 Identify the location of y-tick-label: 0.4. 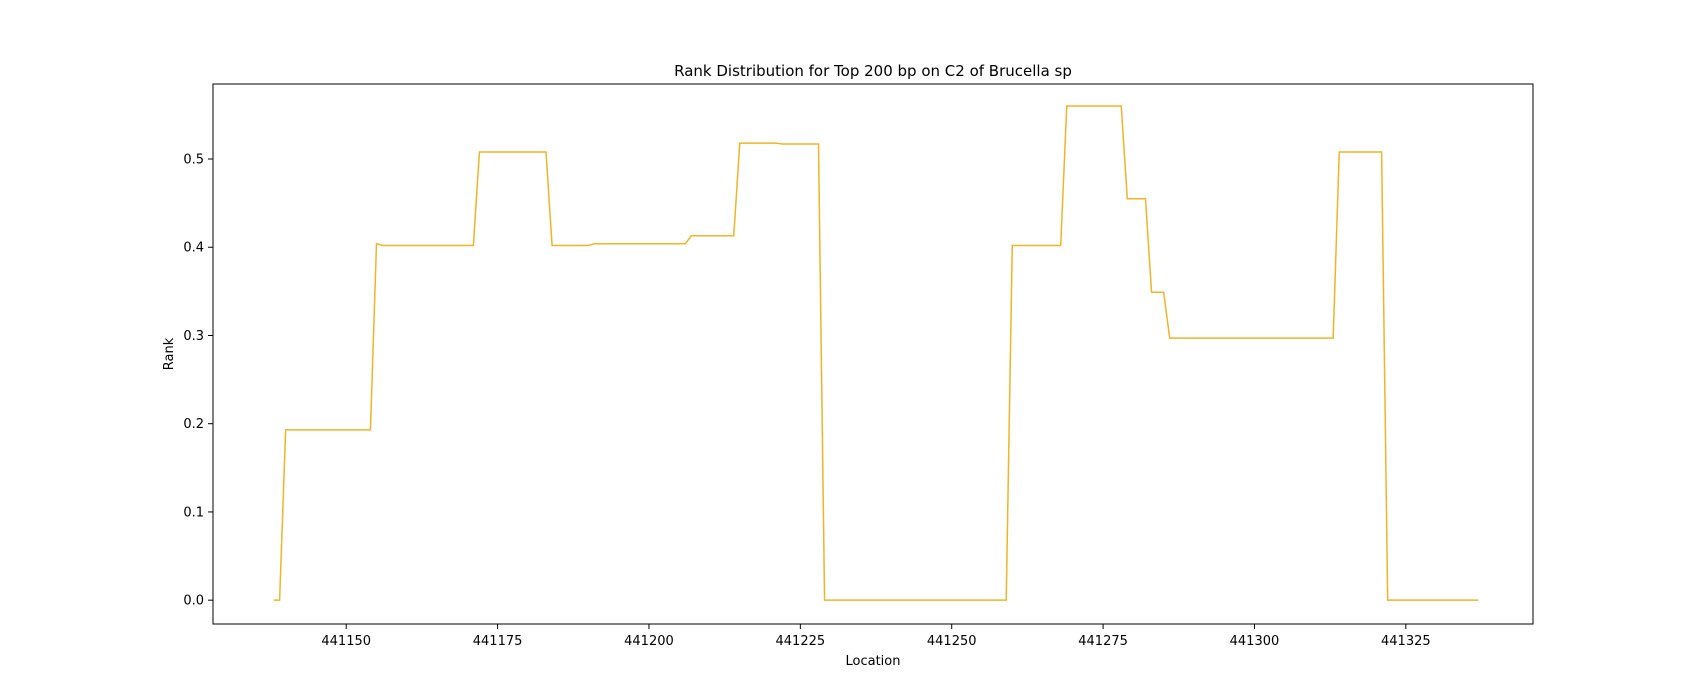
(193, 248).